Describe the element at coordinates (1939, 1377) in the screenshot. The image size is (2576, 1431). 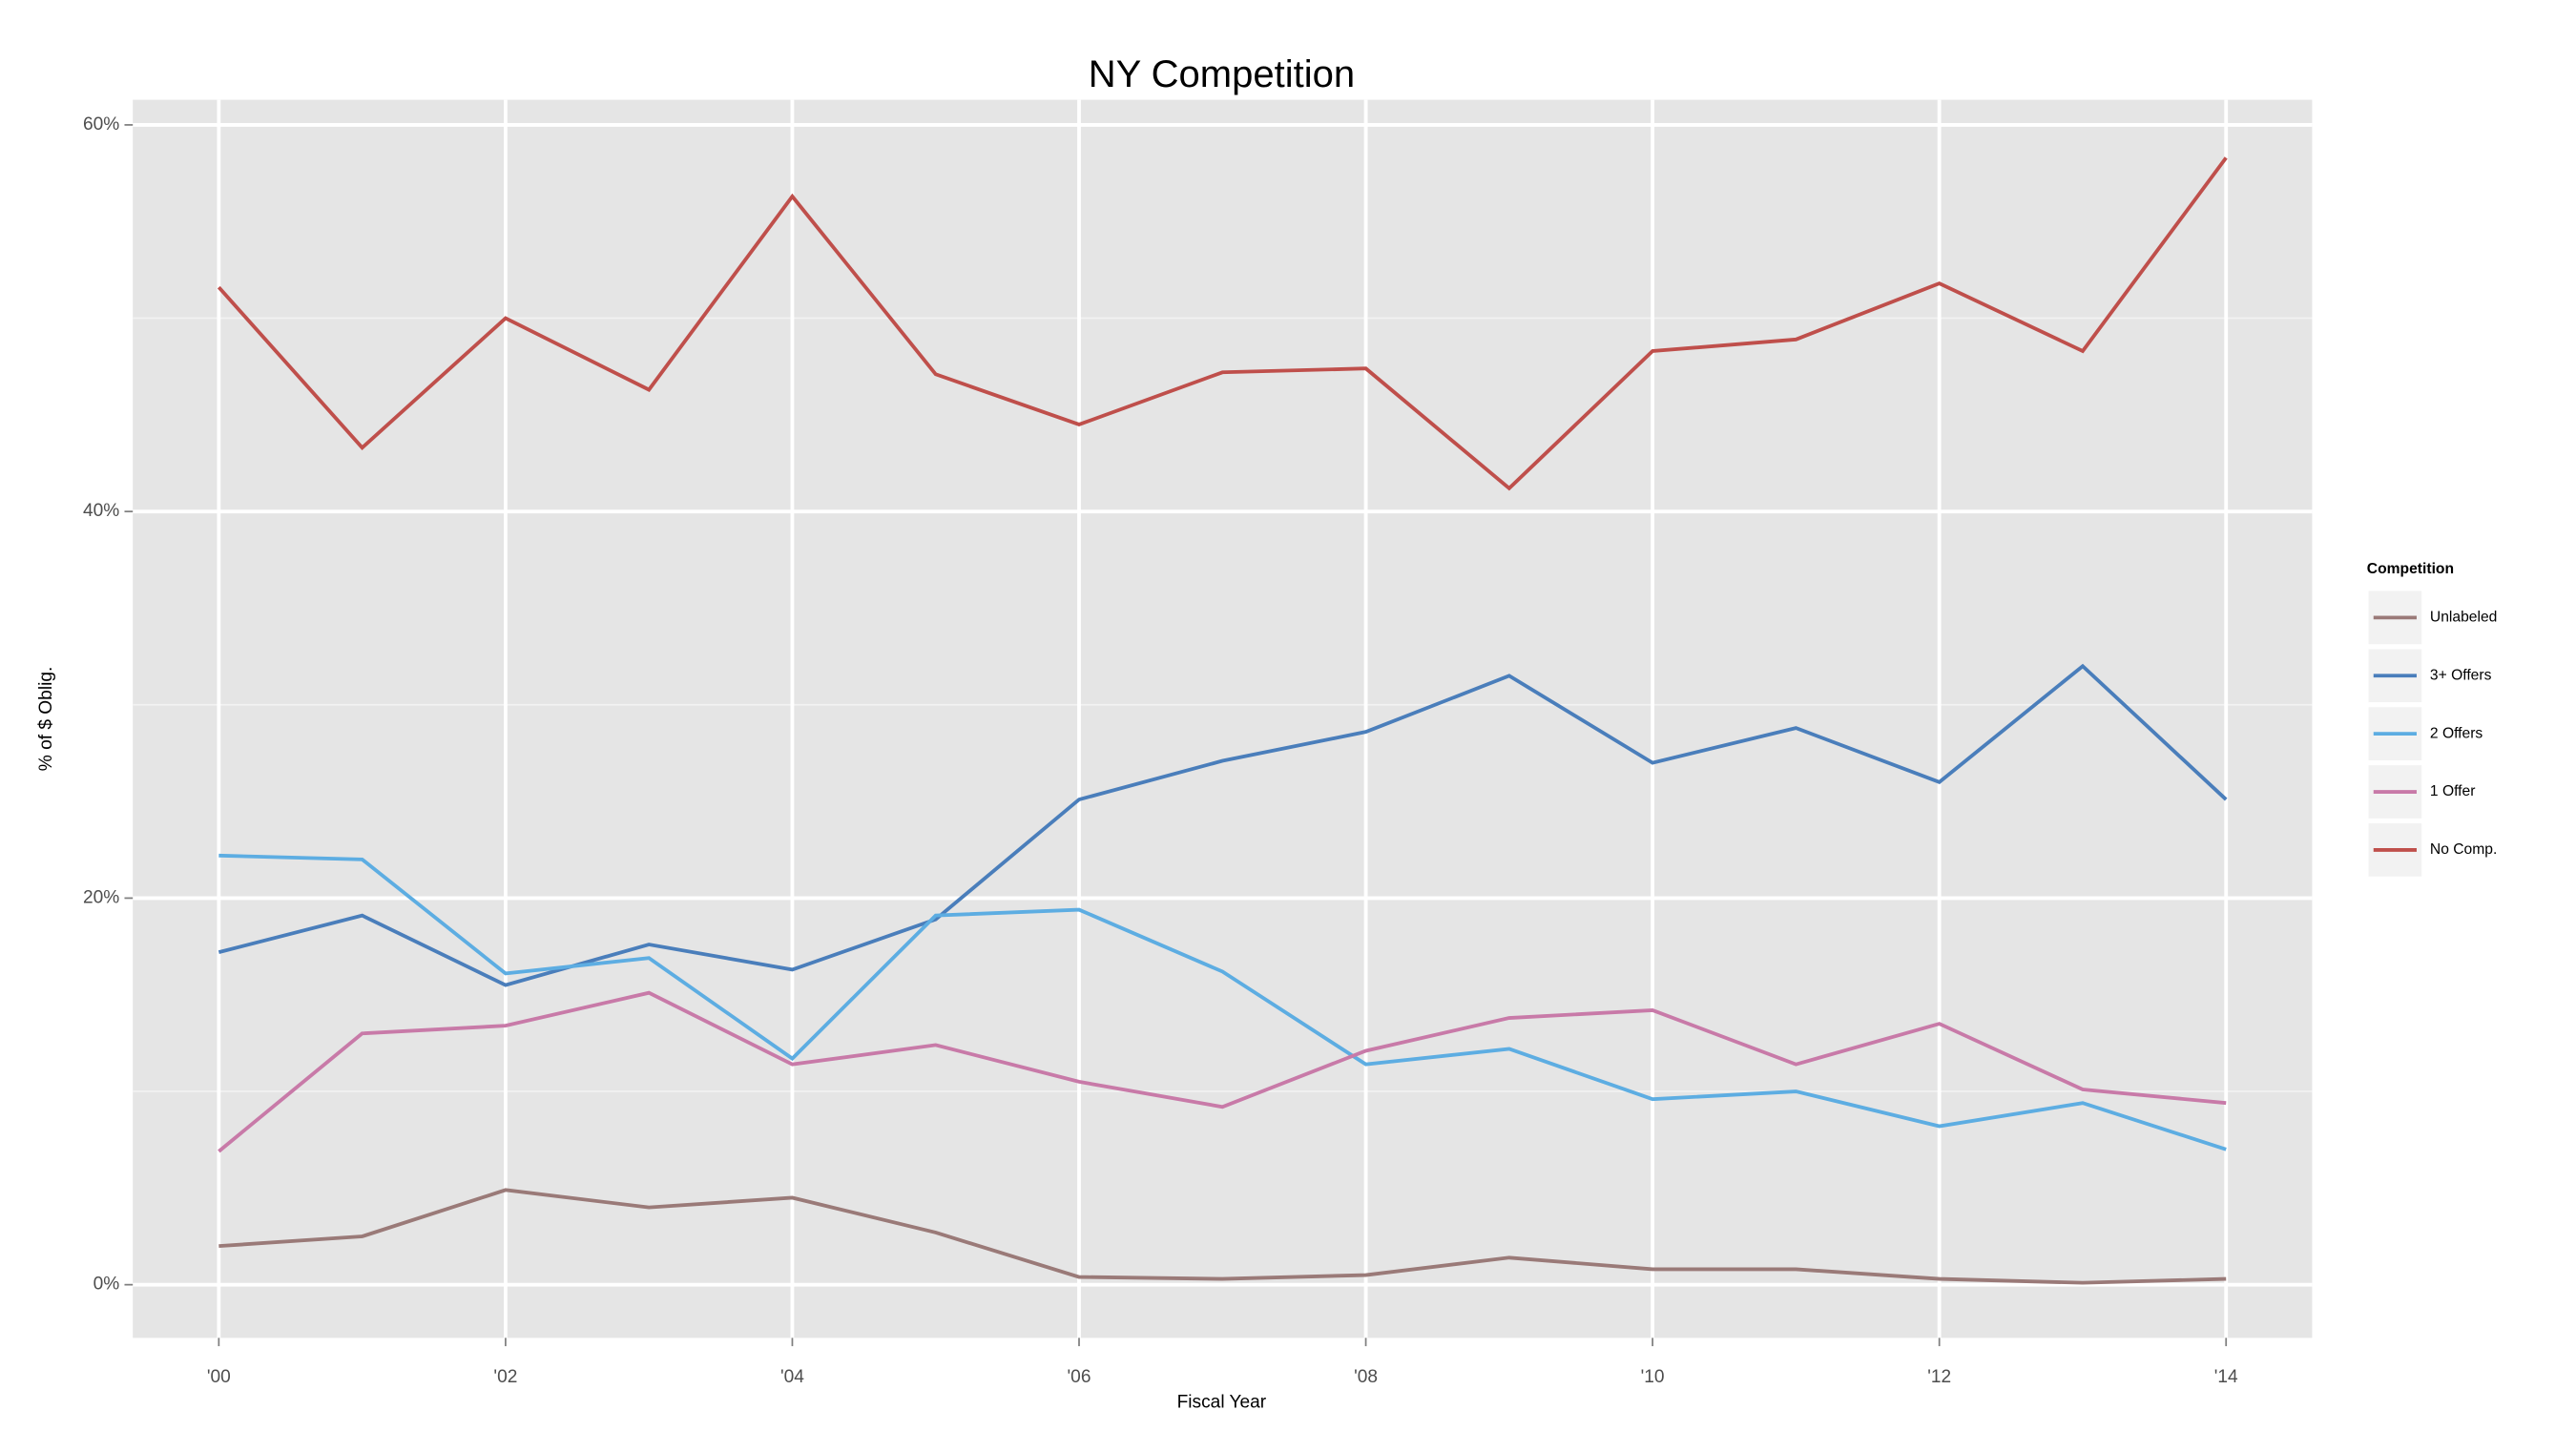
I see `x-tick-label: '12` at that location.